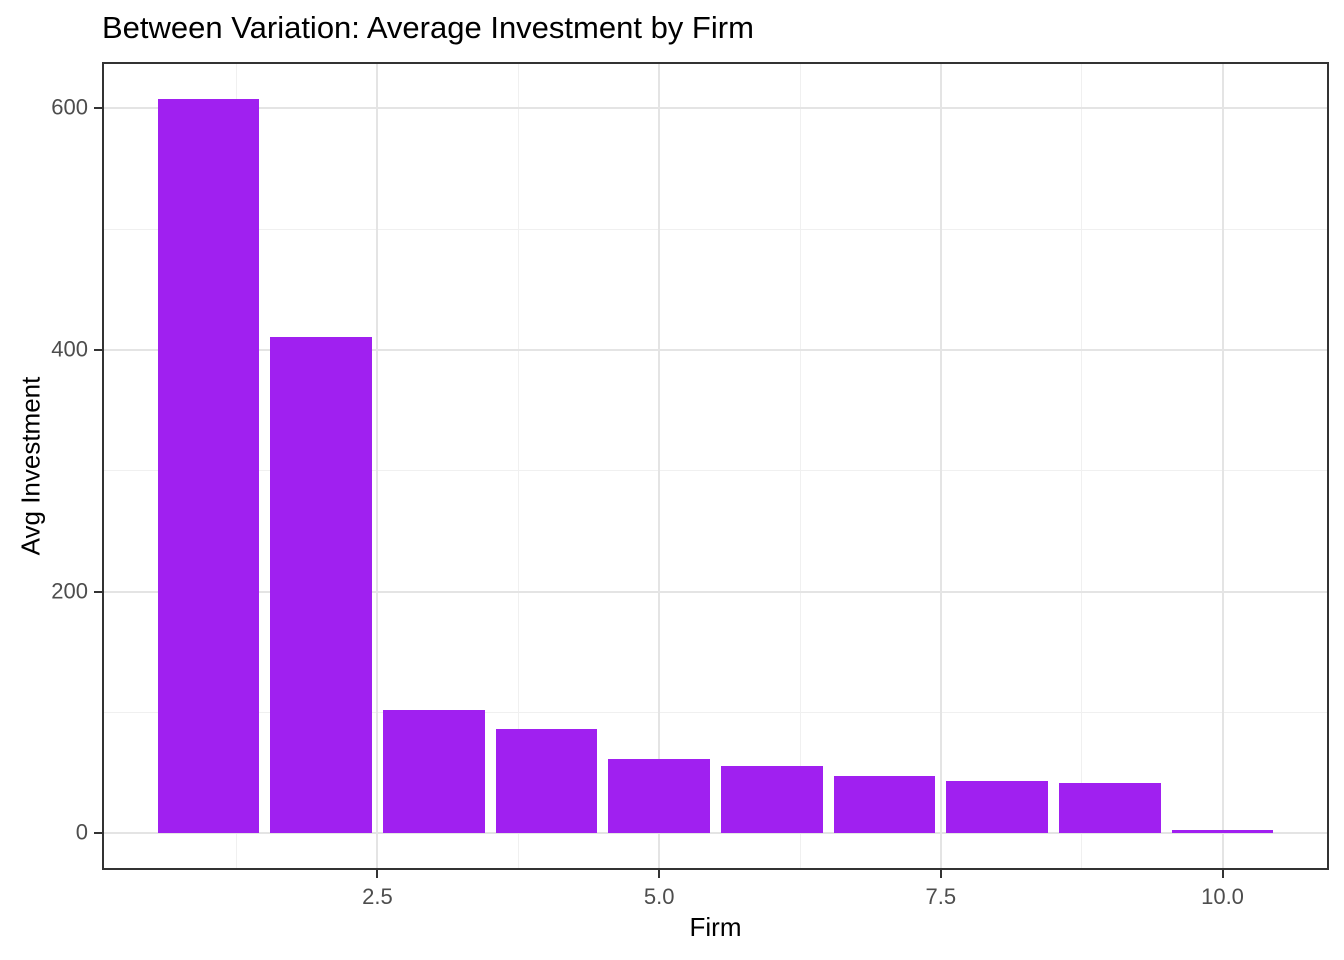 Image resolution: width=1344 pixels, height=960 pixels. Describe the element at coordinates (69, 349) in the screenshot. I see `y-tick-label: 400` at that location.